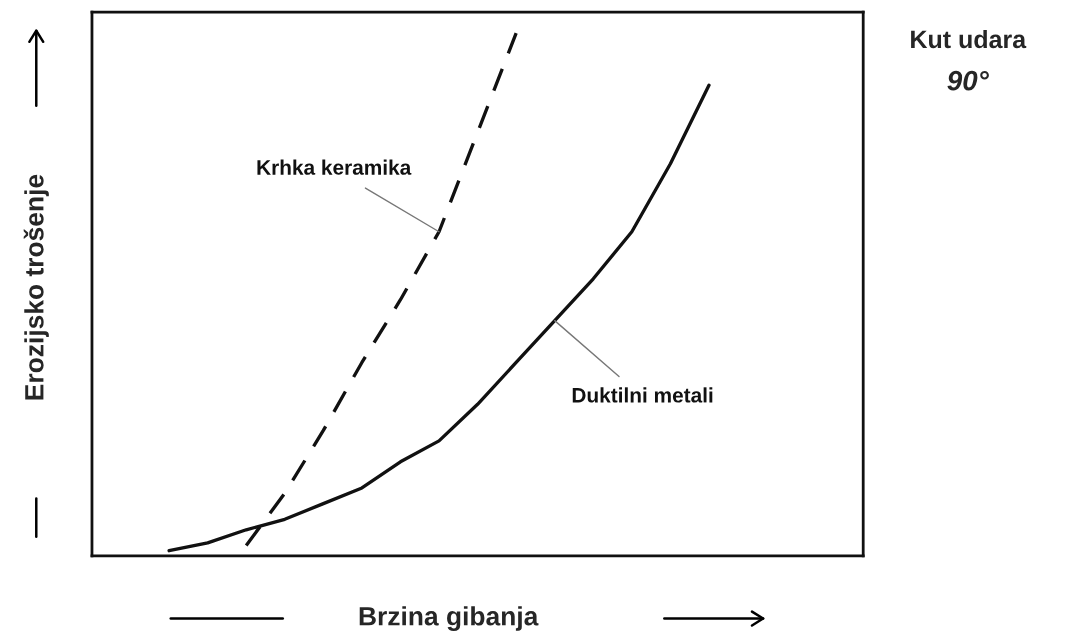 Image resolution: width=1067 pixels, height=639 pixels. What do you see at coordinates (968, 80) in the screenshot?
I see `text: 90°` at bounding box center [968, 80].